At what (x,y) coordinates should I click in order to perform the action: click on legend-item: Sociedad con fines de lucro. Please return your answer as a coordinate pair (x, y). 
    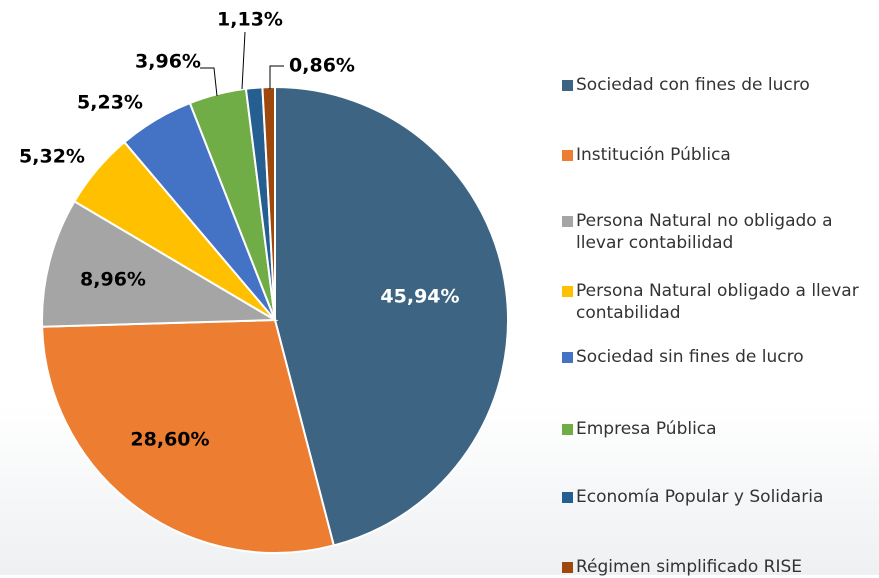
    Looking at the image, I should click on (719, 85).